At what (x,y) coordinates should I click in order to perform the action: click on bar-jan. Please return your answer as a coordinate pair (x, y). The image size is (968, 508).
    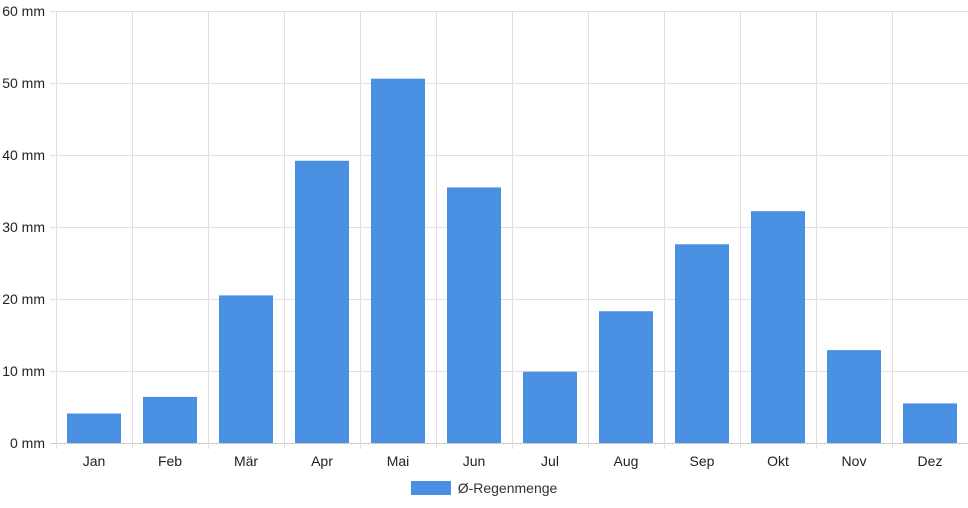
    Looking at the image, I should click on (94, 428).